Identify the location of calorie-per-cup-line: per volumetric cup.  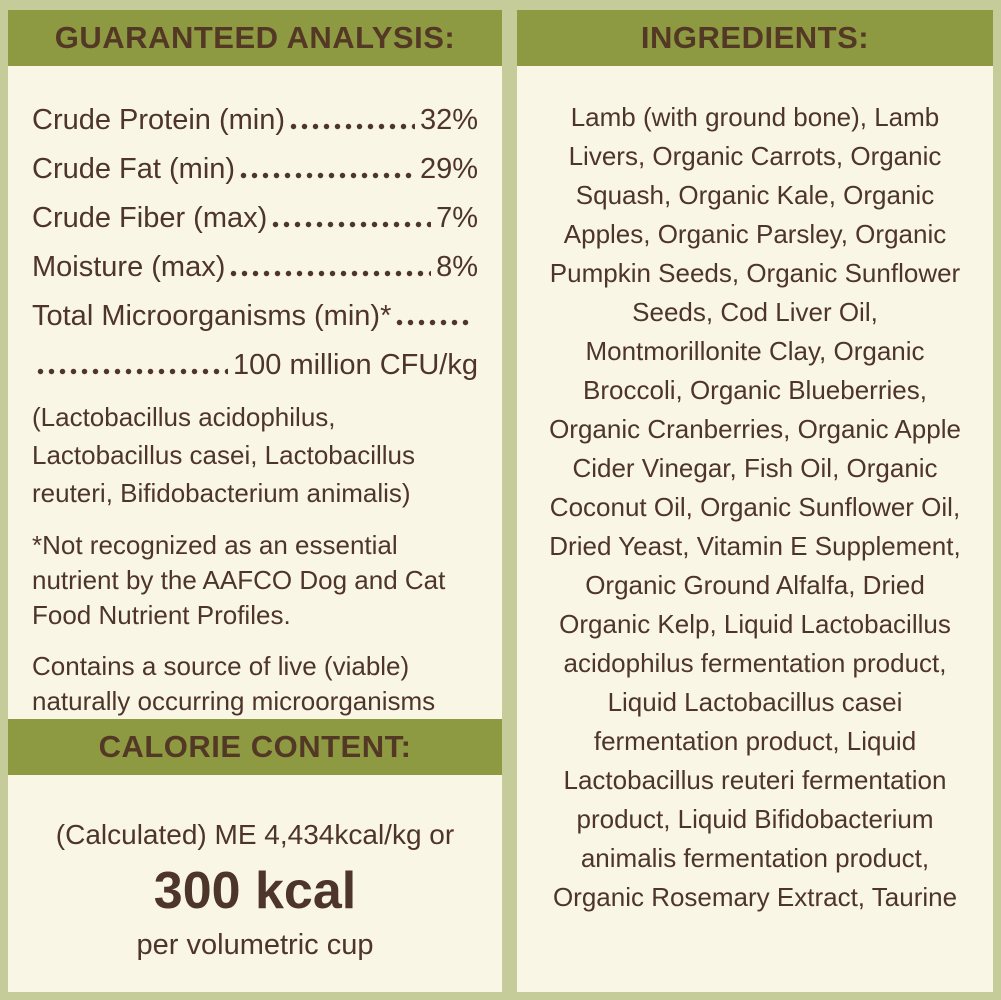
(255, 945).